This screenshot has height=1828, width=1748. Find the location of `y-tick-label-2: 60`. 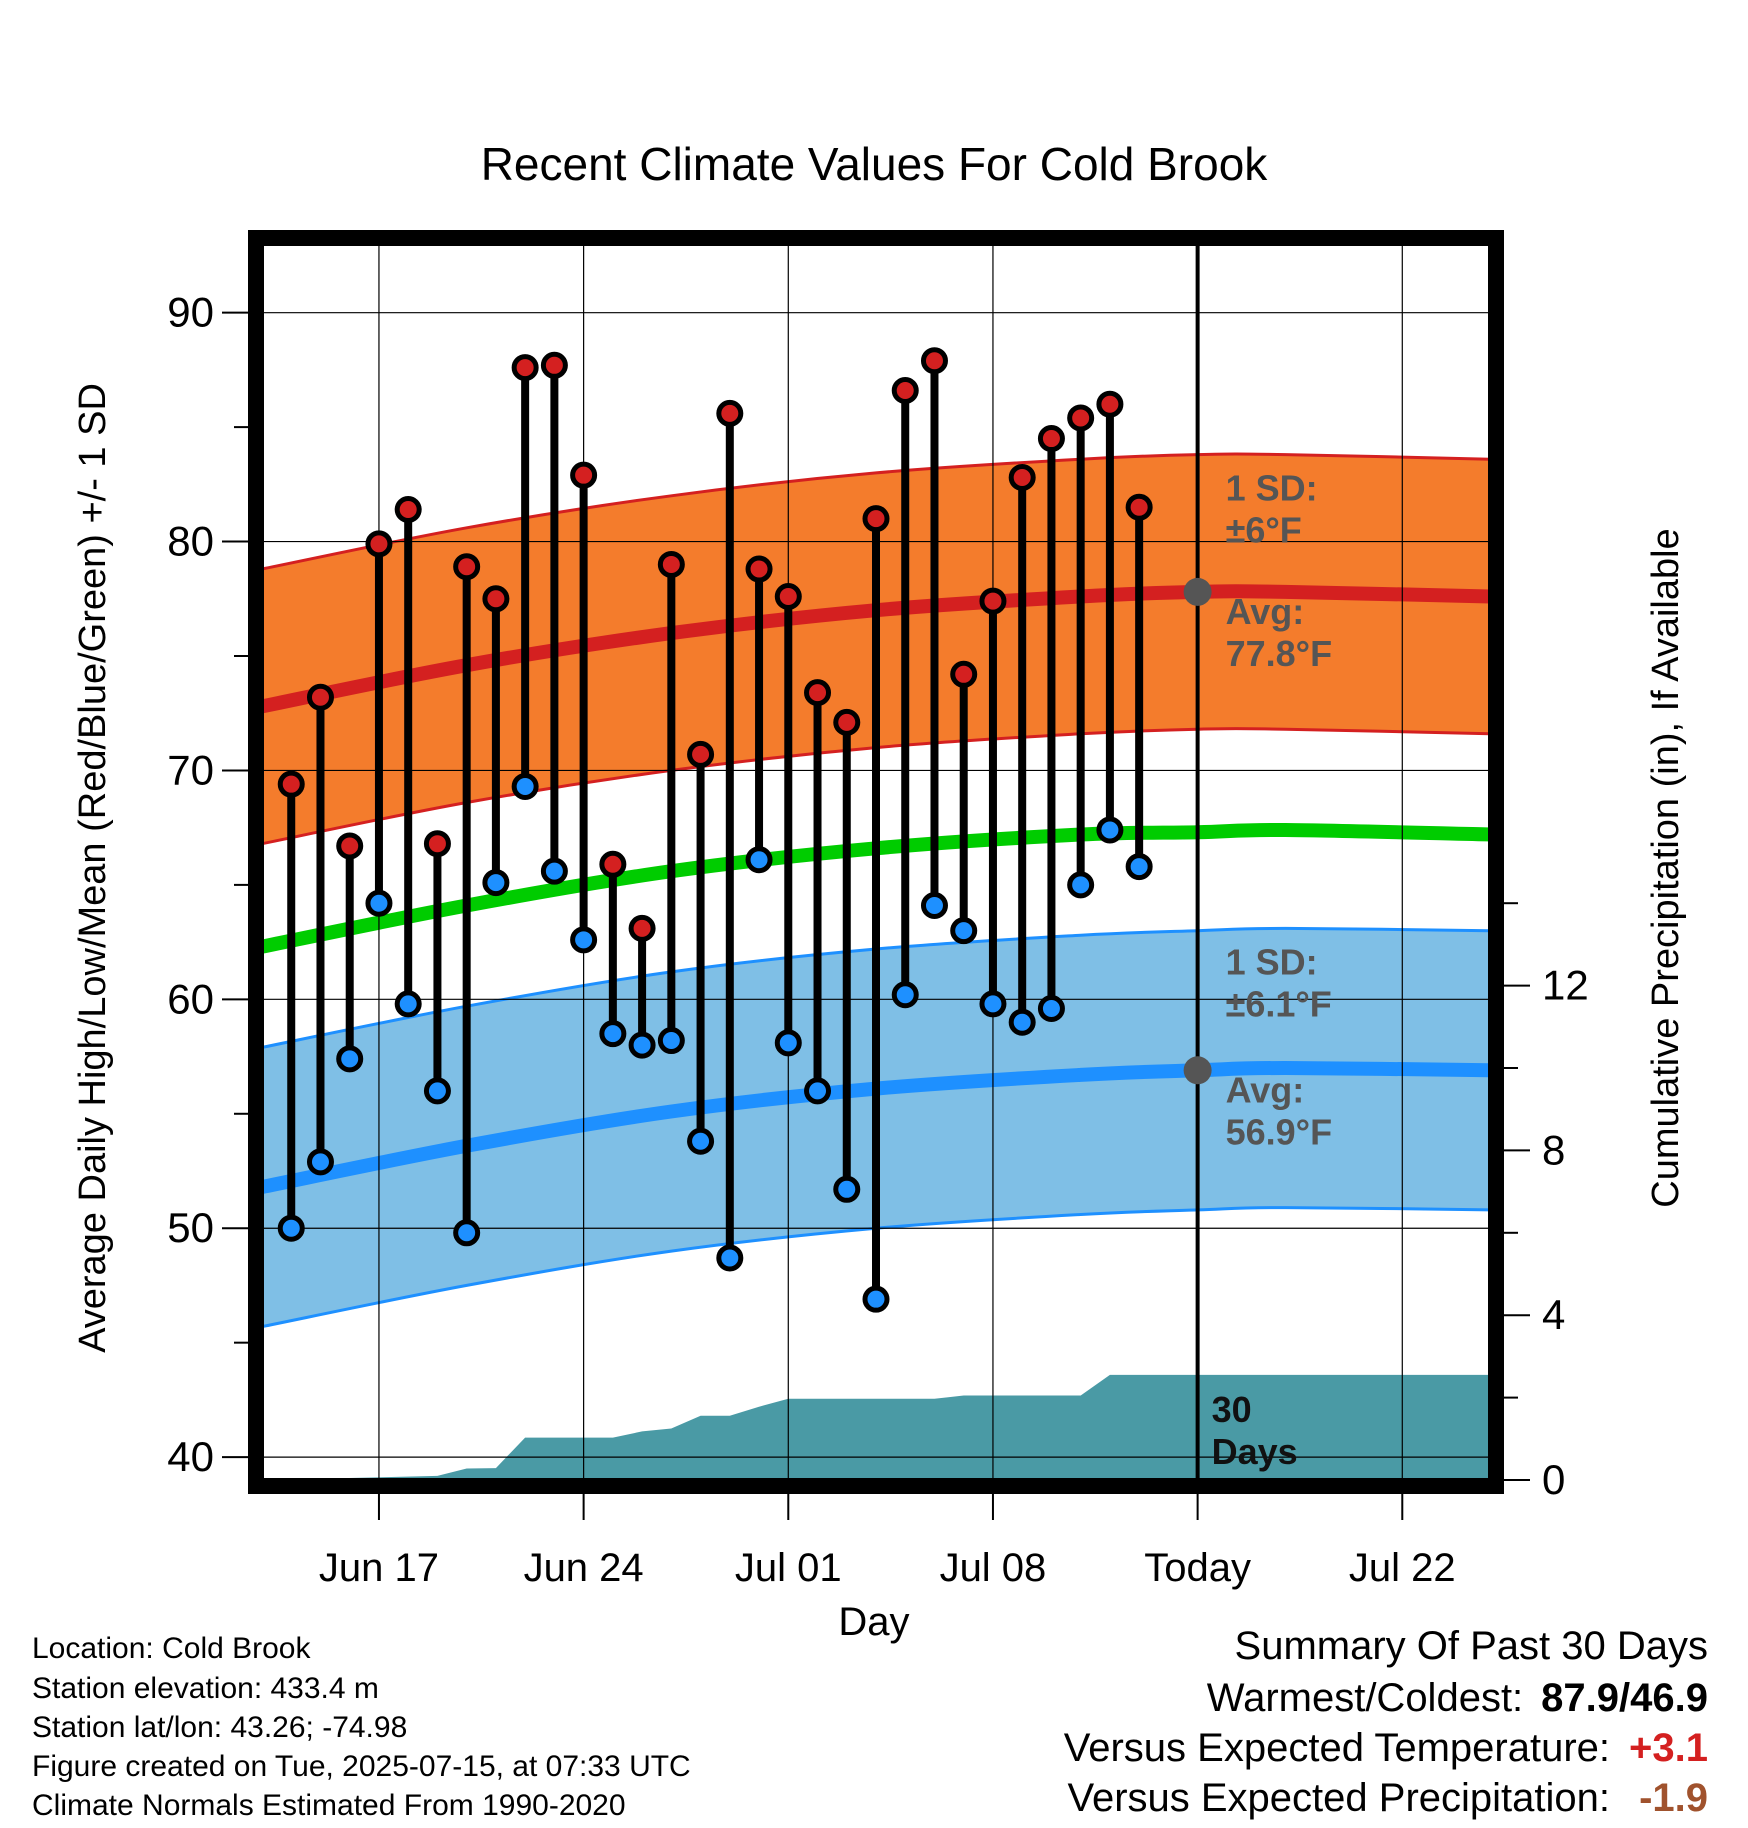

y-tick-label-2: 60 is located at coordinates (190, 998).